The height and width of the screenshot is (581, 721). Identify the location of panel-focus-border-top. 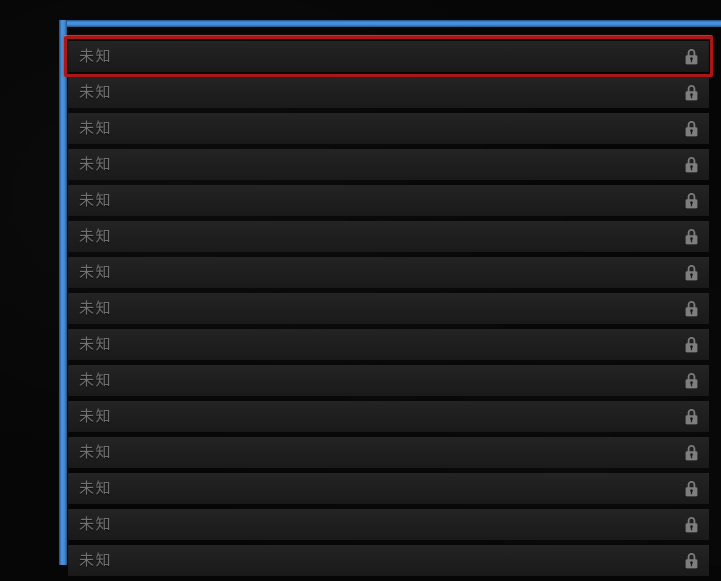
(390, 23).